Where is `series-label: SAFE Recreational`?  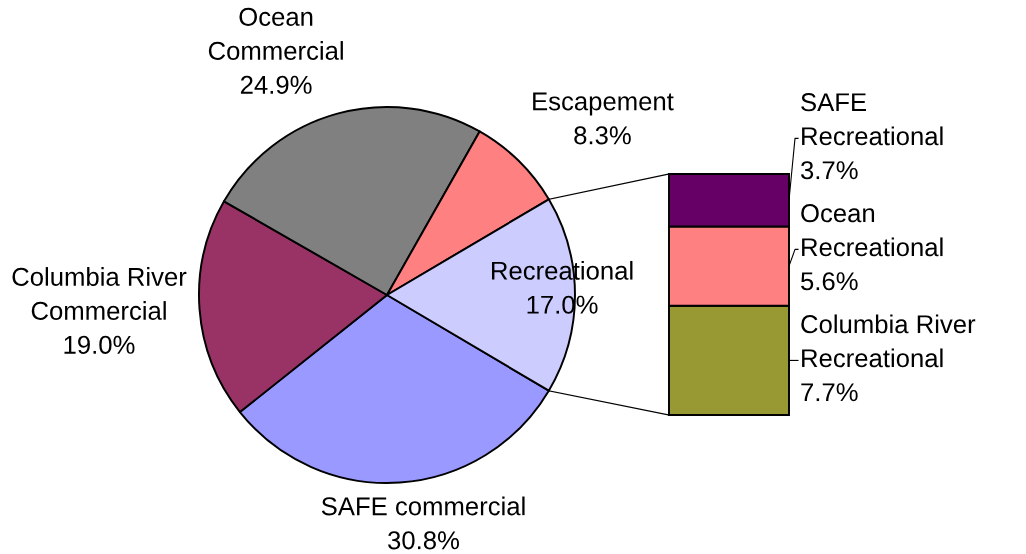
series-label: SAFE Recreational is located at coordinates (872, 119).